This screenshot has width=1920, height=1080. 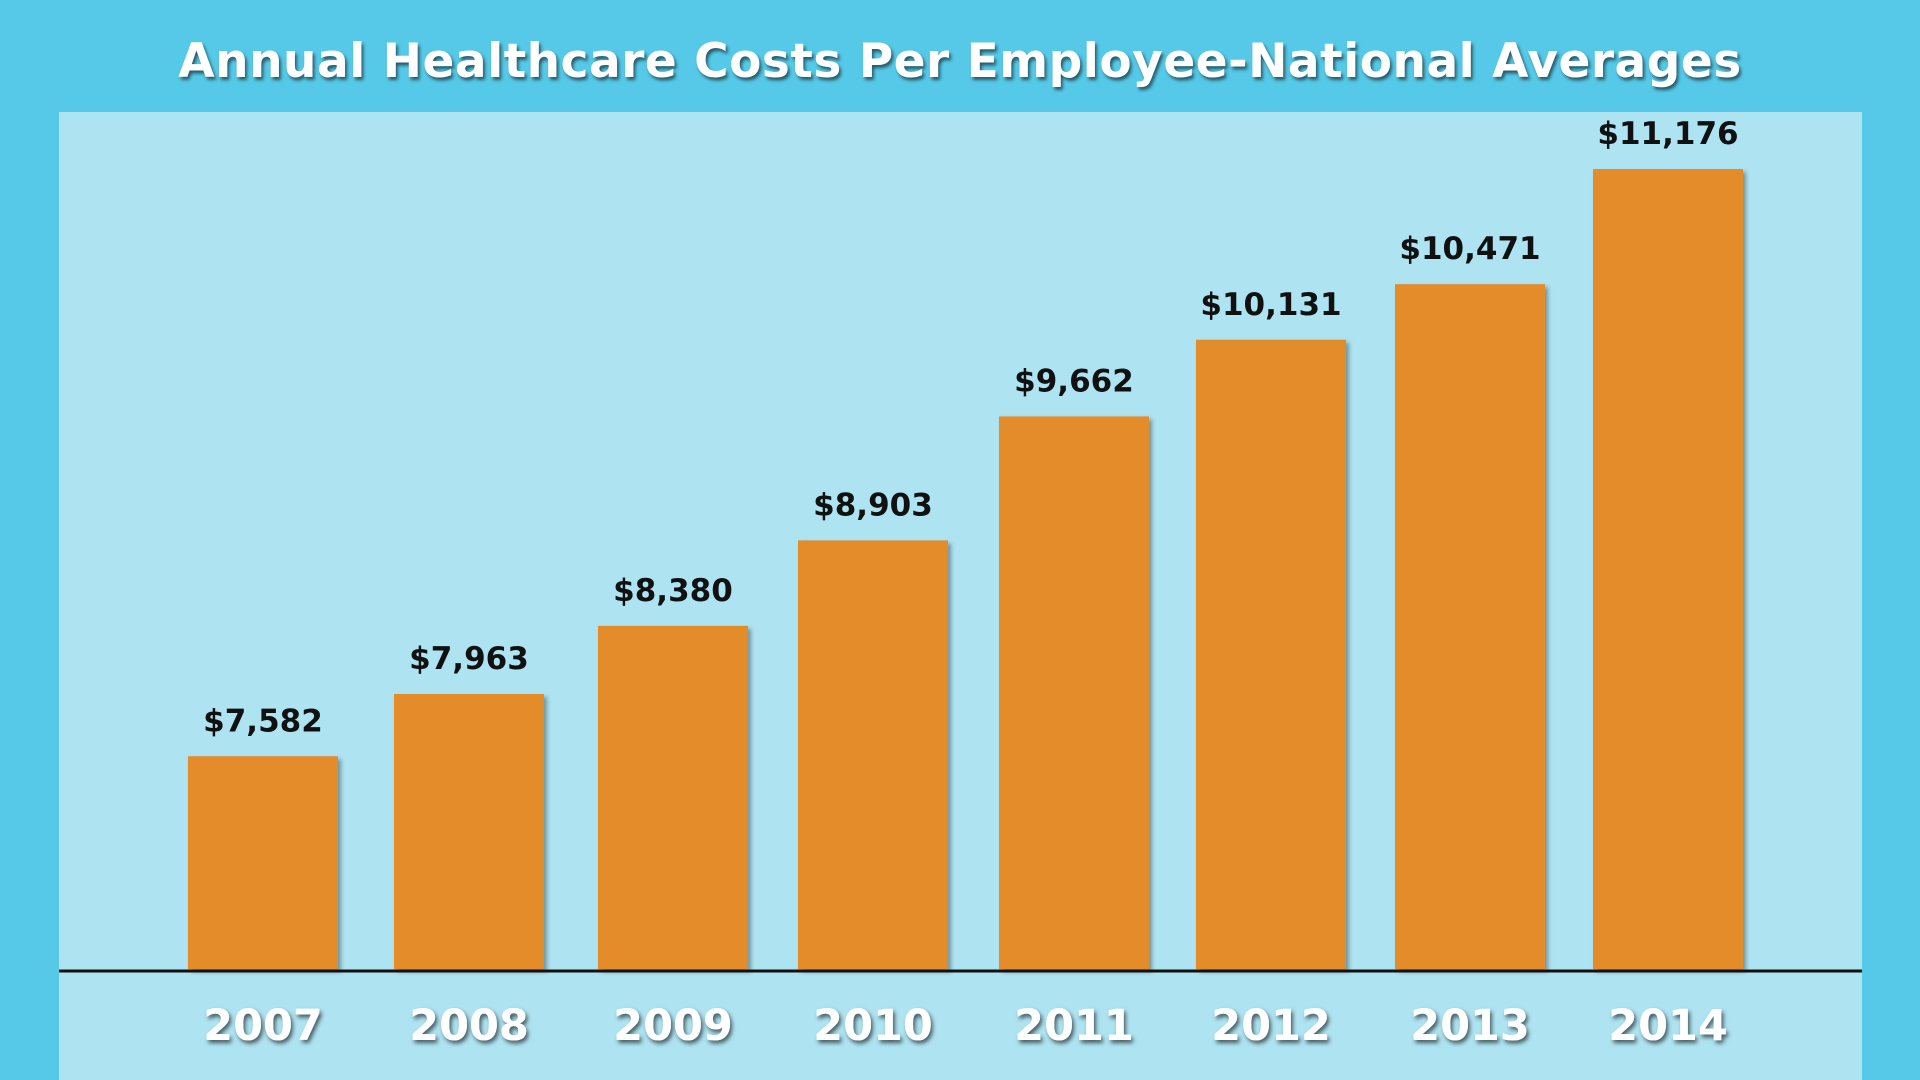 I want to click on category-label-2013: 2013, so click(x=1470, y=1026).